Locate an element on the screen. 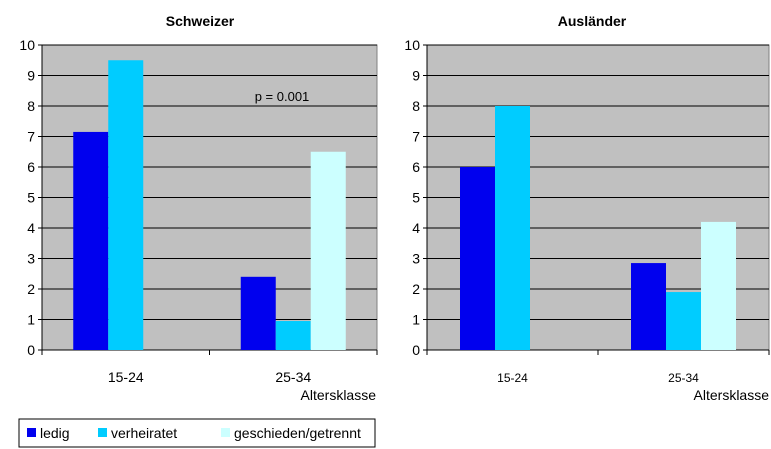  legend: ledig verheiratet geschieden/getrennt is located at coordinates (197, 433).